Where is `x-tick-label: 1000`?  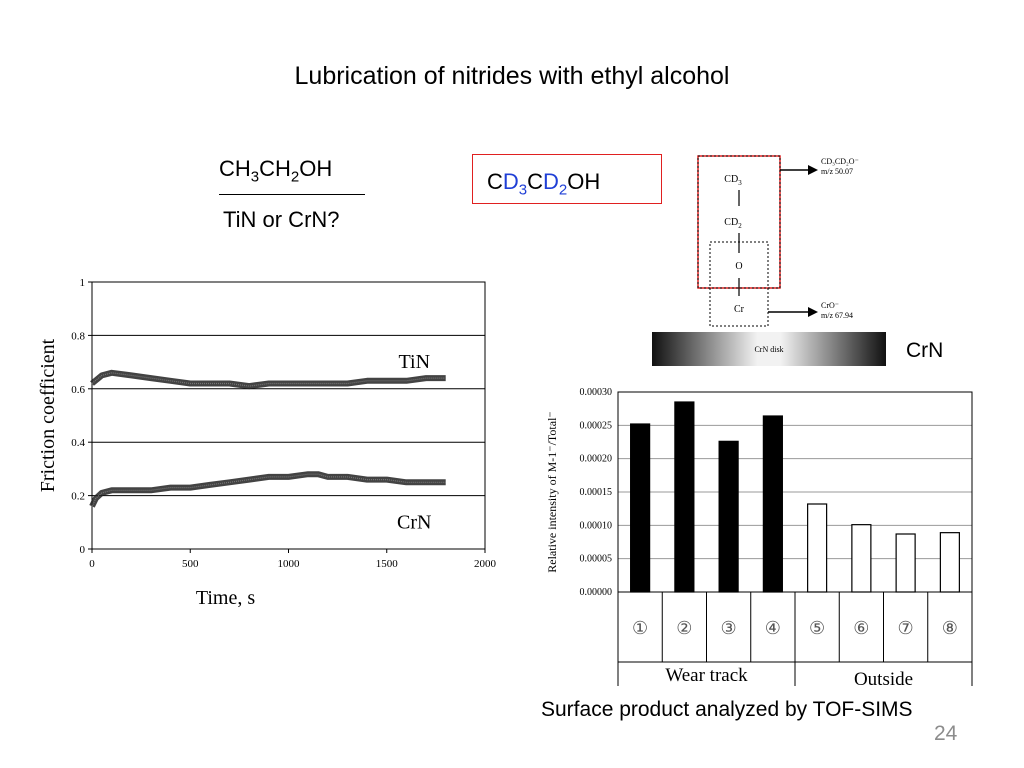 x-tick-label: 1000 is located at coordinates (289, 564).